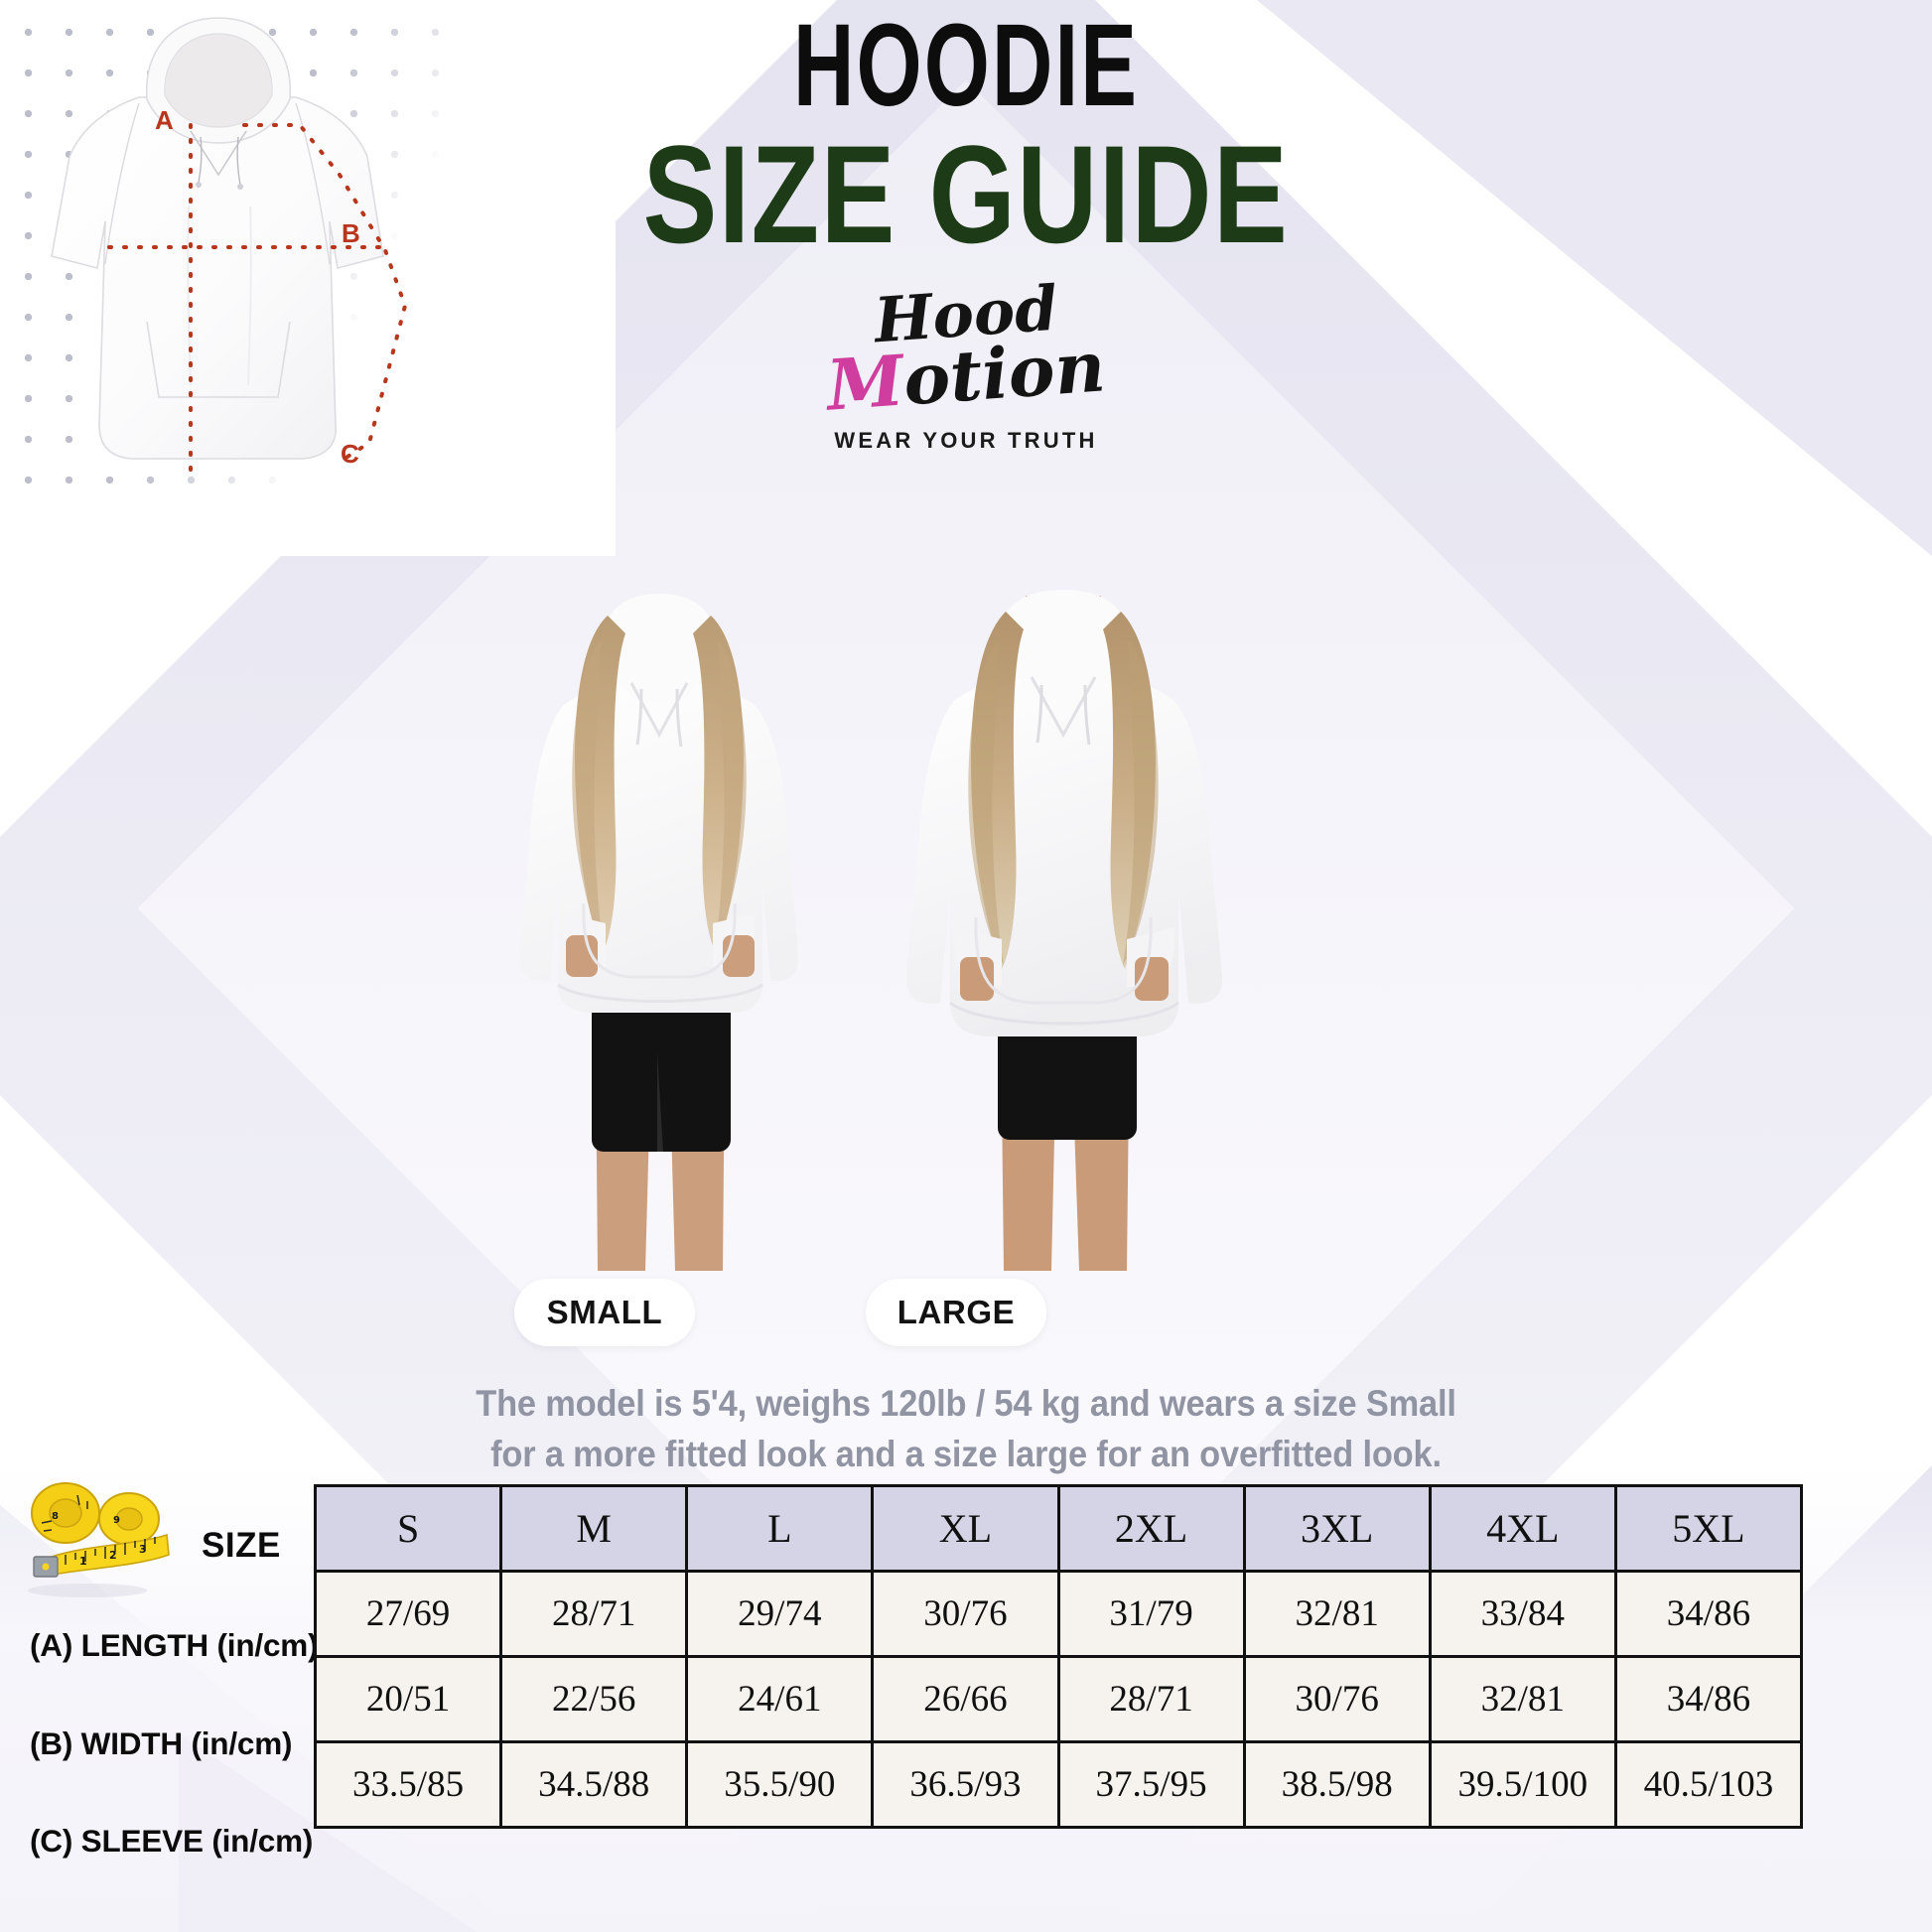  I want to click on width-4xl: 32/81, so click(1523, 1699).